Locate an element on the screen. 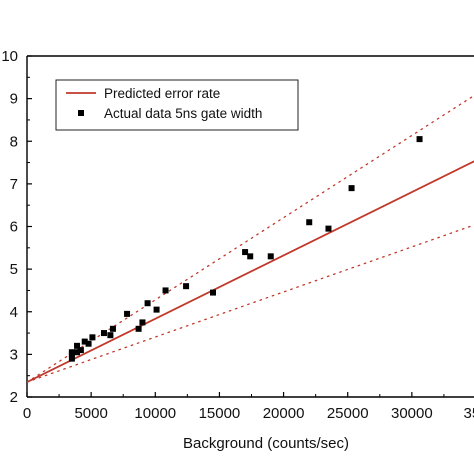 The width and height of the screenshot is (474, 474). x-tick-label: 10000 is located at coordinates (155, 413).